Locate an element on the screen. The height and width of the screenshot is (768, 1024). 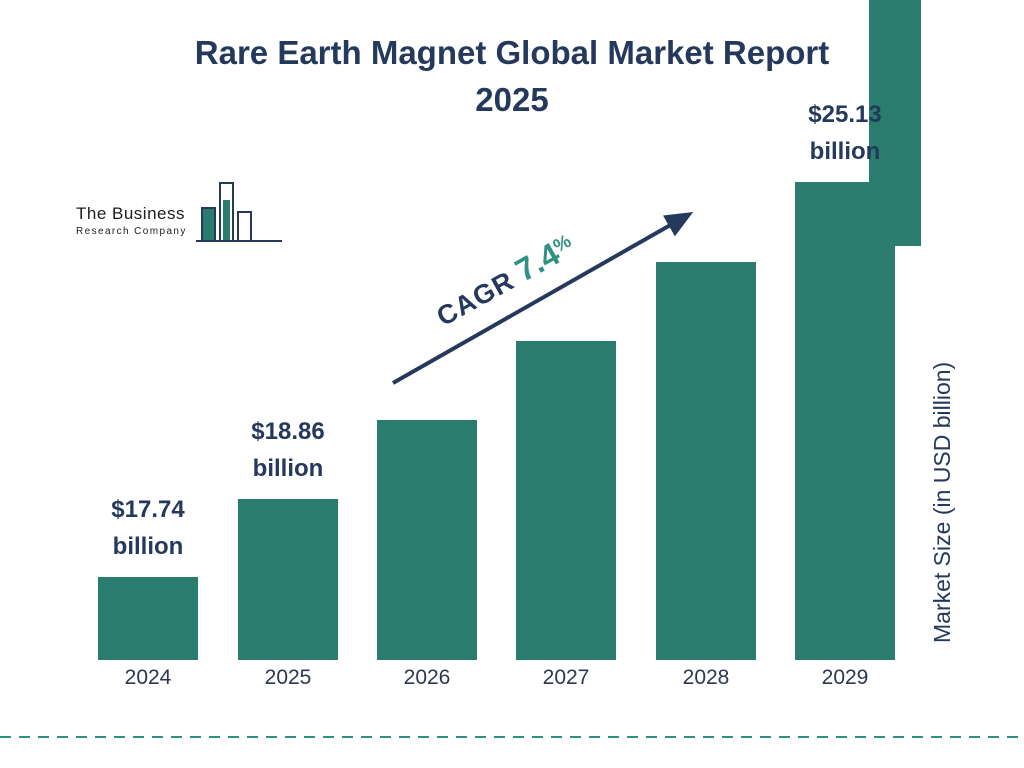
bar-group-2028: 2028 is located at coordinates (706, 344).